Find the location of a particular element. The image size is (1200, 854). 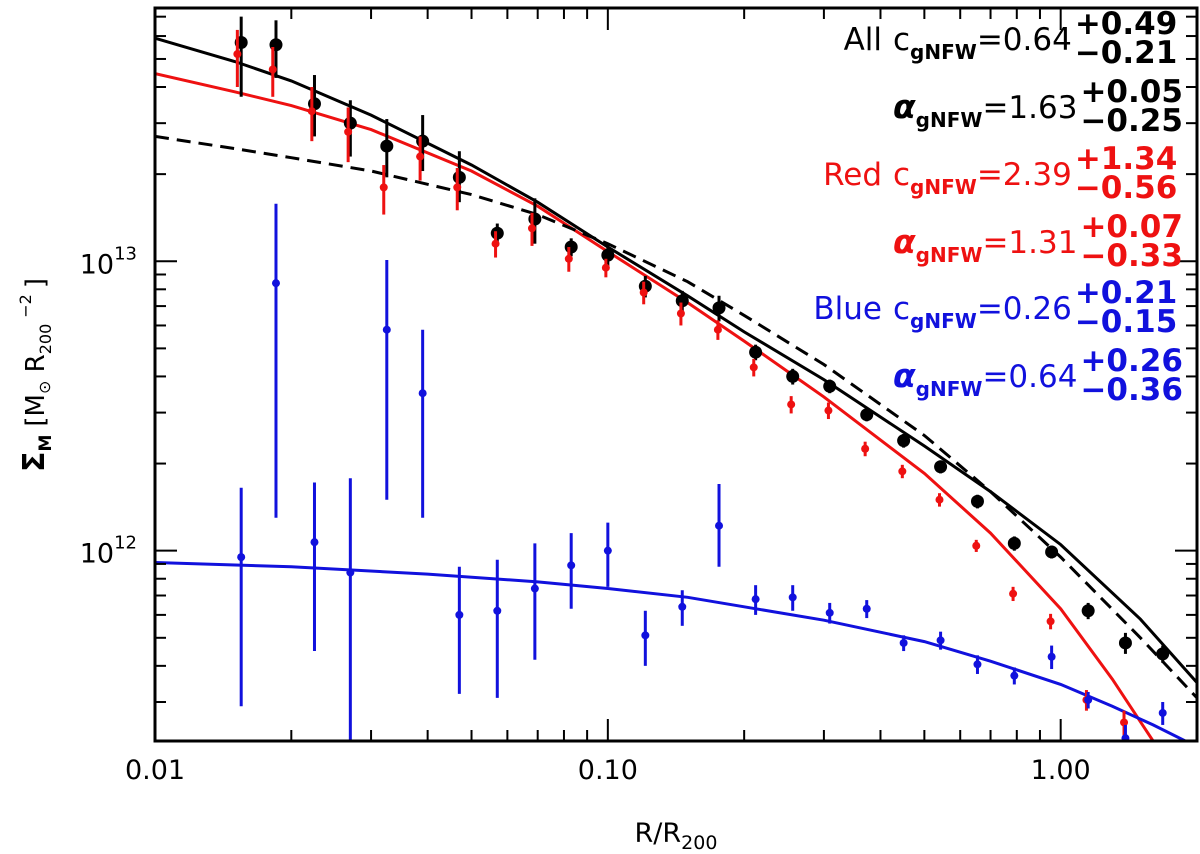

y-axis-label-sub: M is located at coordinates (46, 443).